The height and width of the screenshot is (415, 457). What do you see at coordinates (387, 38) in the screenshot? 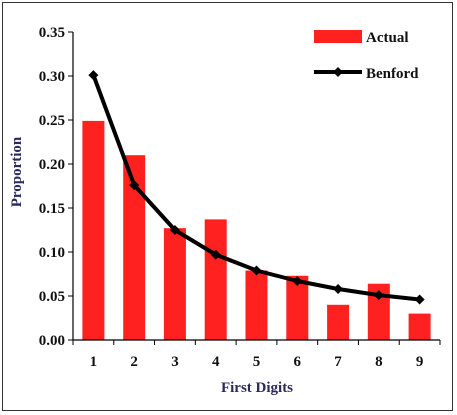
I see `legend-actual-label: Actual` at bounding box center [387, 38].